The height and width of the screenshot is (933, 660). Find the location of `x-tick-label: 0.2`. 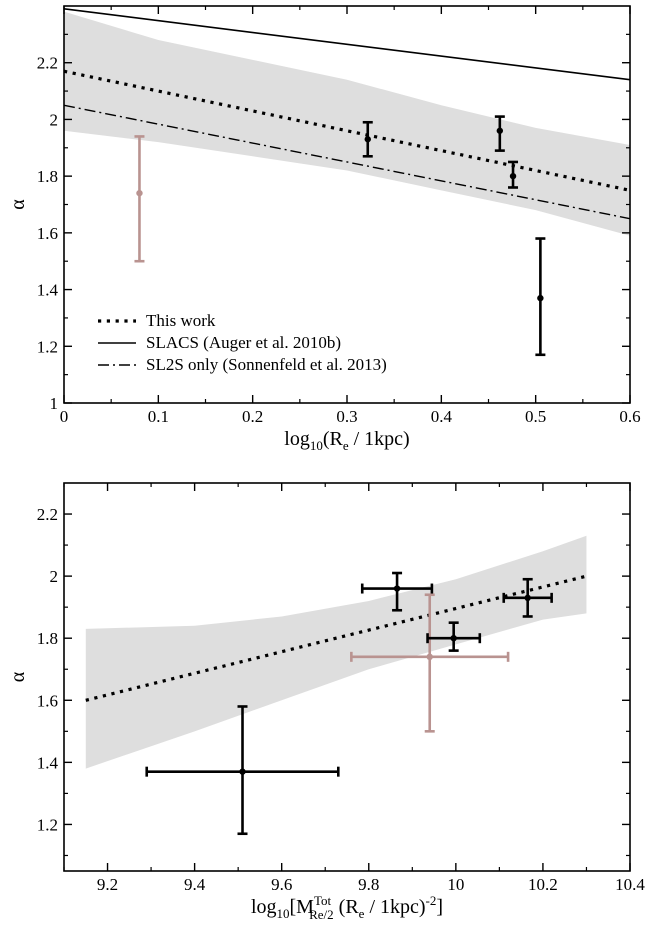

x-tick-label: 0.2 is located at coordinates (252, 416).